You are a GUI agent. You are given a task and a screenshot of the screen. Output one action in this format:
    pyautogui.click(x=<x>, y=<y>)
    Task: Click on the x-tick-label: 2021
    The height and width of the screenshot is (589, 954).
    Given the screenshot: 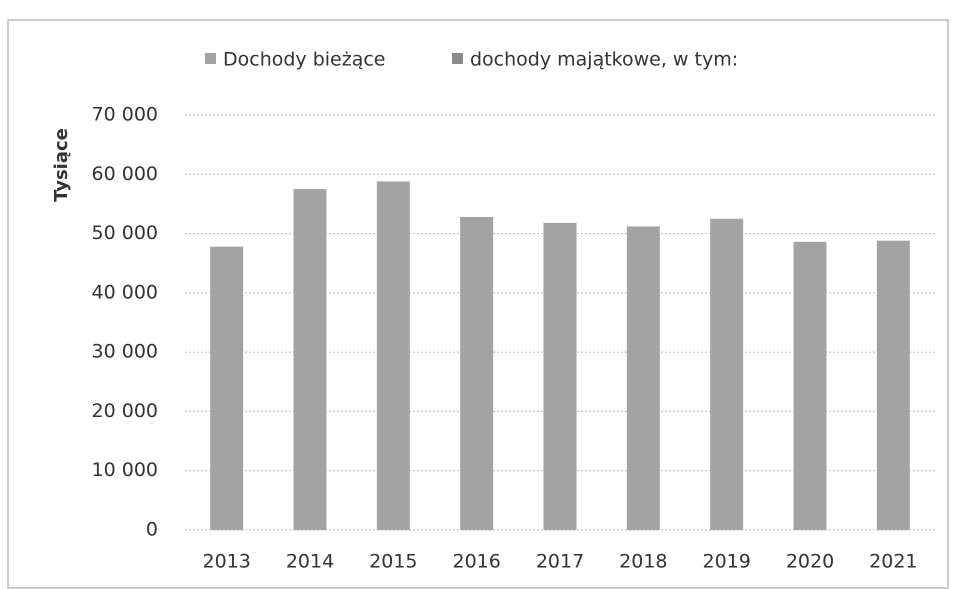 What is the action you would take?
    pyautogui.click(x=893, y=562)
    